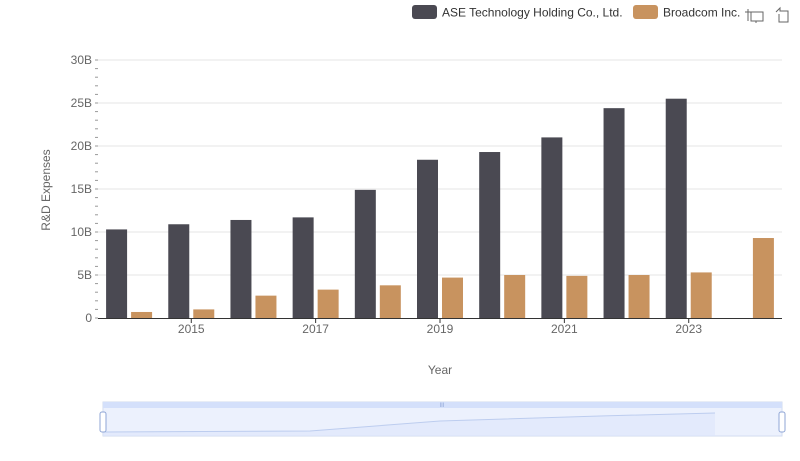 The height and width of the screenshot is (461, 800). What do you see at coordinates (424, 12) in the screenshot?
I see `legend-swatch-ase` at bounding box center [424, 12].